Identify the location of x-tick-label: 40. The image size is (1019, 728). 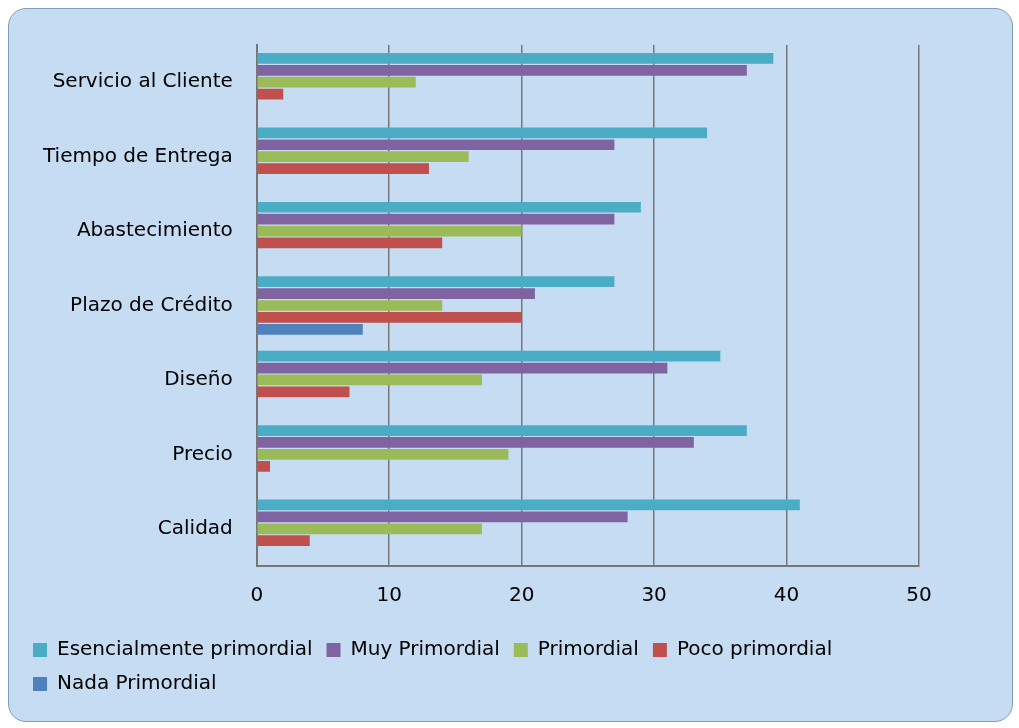
(786, 594).